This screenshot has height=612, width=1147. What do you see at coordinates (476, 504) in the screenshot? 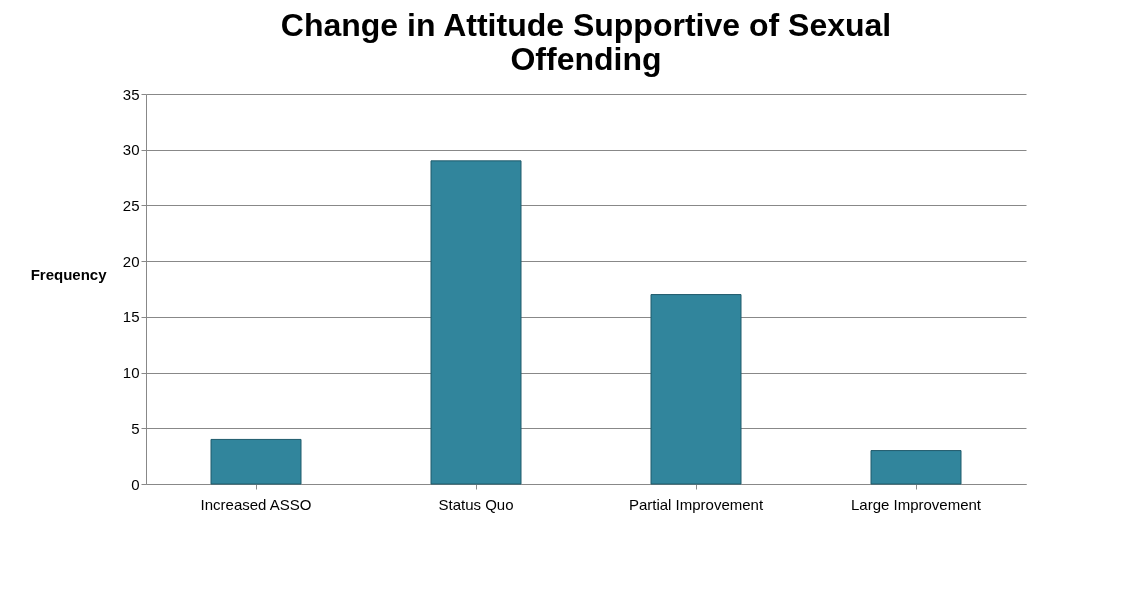
I see `x-tick-label: Status Quo` at bounding box center [476, 504].